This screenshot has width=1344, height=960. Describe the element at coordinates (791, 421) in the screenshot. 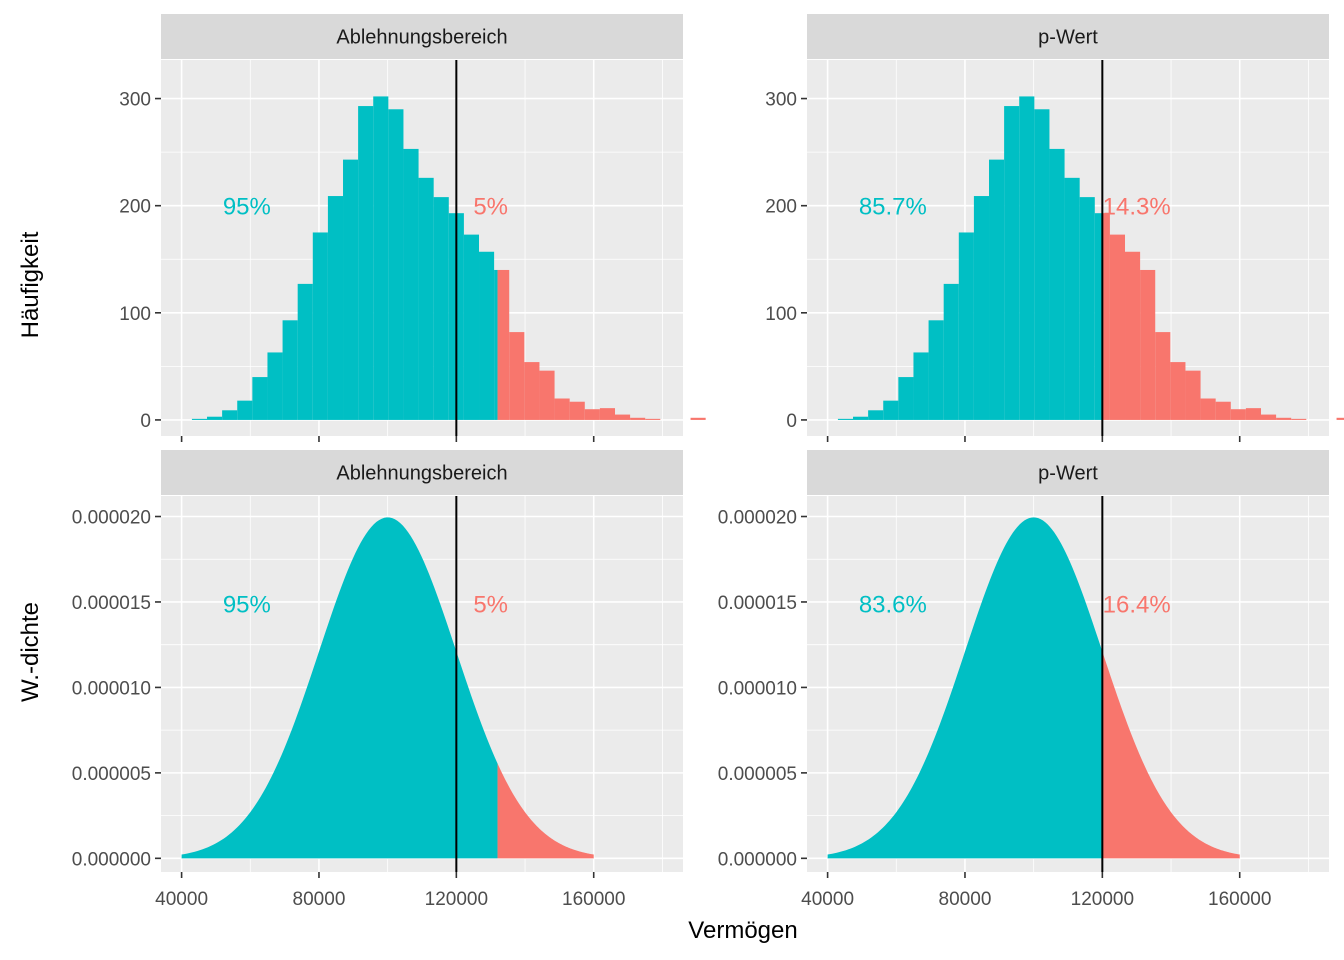

I see `y-tick-label: 0` at that location.